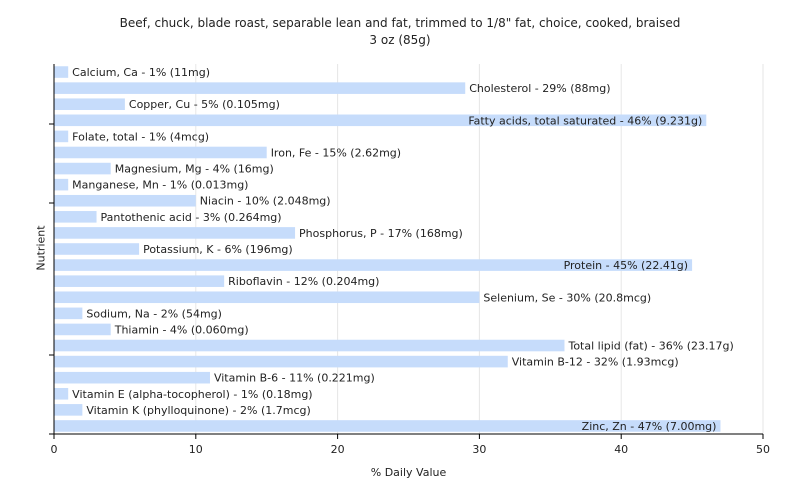  I want to click on bar-label: Zinc, Zn - 47% (7.00mg), so click(649, 426).